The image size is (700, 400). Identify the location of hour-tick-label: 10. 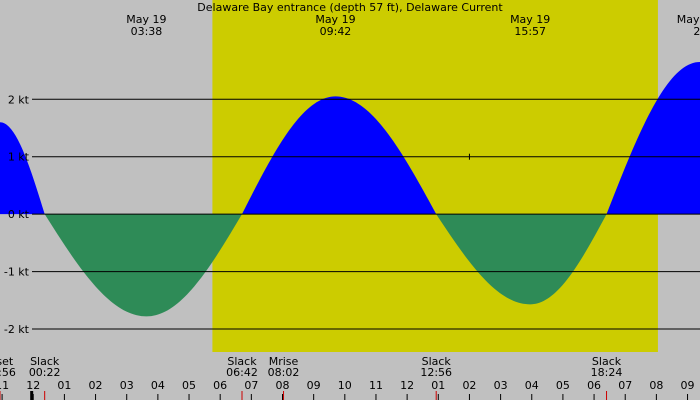
(345, 385).